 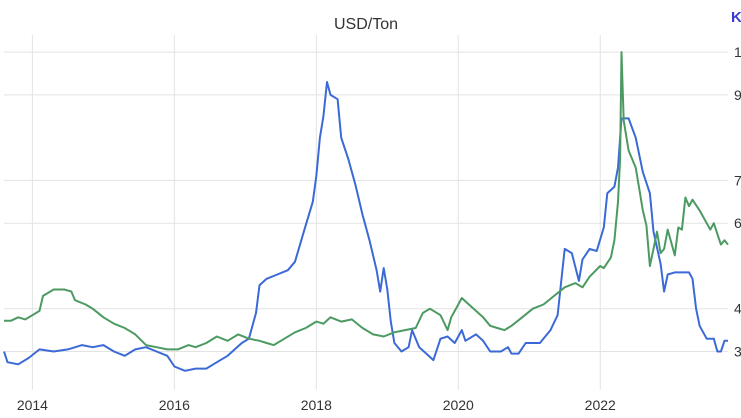 I want to click on x-tick-label: 2014, so click(x=32, y=405).